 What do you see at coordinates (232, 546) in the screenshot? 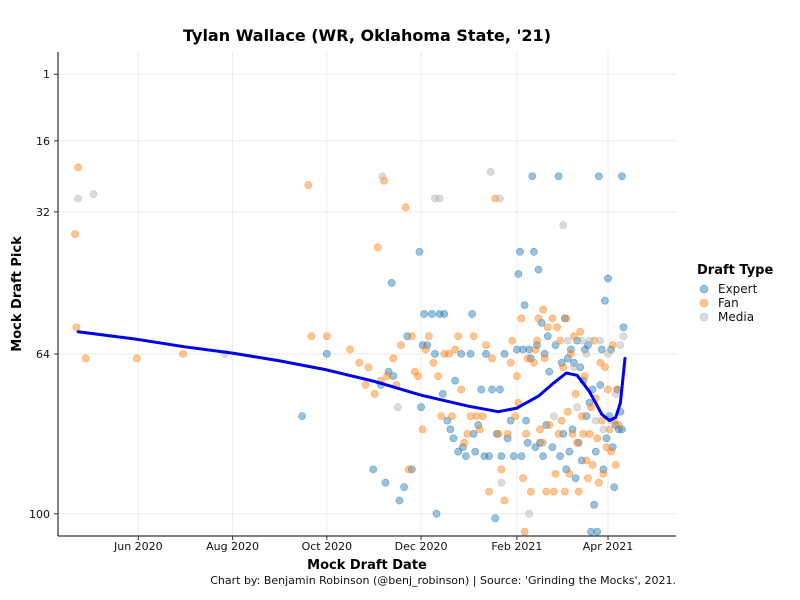
I see `x-tick-label: Aug 2020` at bounding box center [232, 546].